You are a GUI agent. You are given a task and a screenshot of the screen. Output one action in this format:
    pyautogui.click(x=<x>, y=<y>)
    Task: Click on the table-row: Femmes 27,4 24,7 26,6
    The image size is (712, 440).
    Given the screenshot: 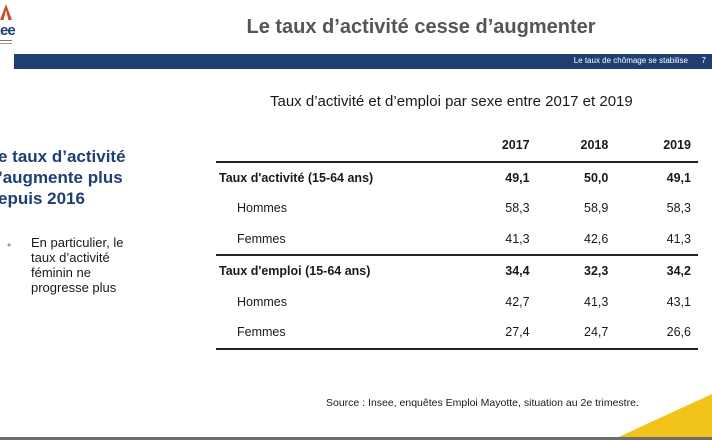 What is the action you would take?
    pyautogui.click(x=457, y=333)
    